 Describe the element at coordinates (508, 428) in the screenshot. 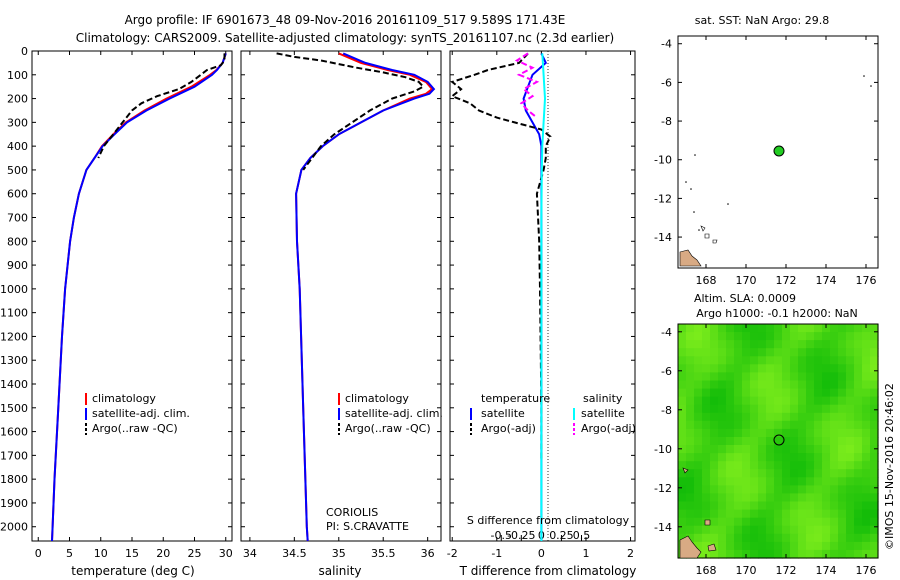

I see `legend-targo-label: Argo(-adj)` at that location.